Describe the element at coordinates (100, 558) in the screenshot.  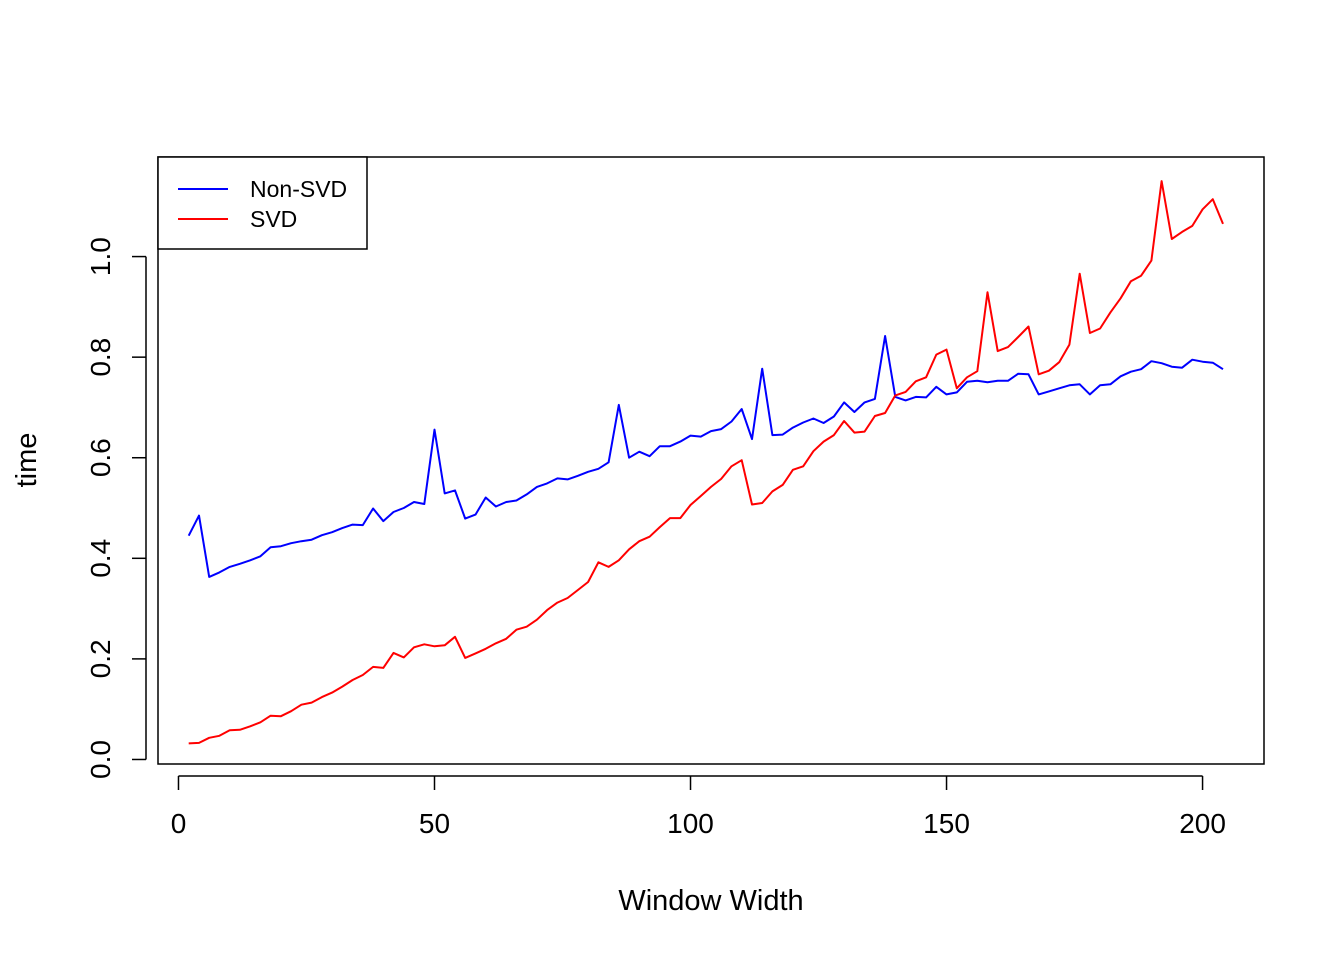
I see `y-tick-label: 0.4` at that location.